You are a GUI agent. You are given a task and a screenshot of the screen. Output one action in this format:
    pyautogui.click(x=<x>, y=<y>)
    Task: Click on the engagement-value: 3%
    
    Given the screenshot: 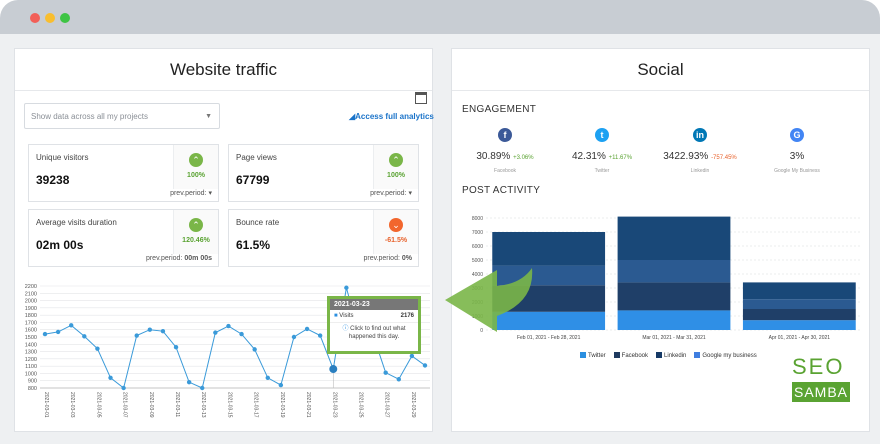 What is the action you would take?
    pyautogui.click(x=797, y=156)
    